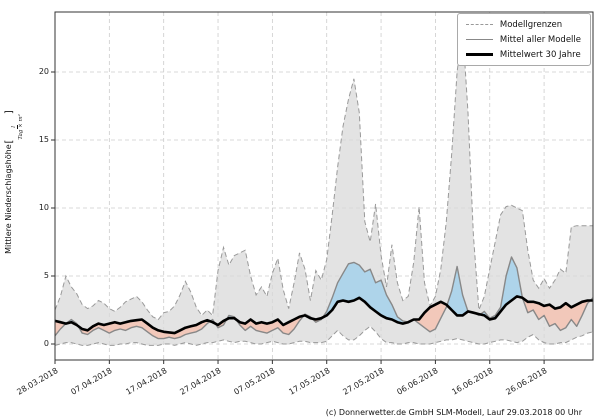 This screenshot has height=420, width=600. What do you see at coordinates (8, 199) in the screenshot?
I see `y-axis-label-text: Mittlere Niederschlagshöhe` at bounding box center [8, 199].